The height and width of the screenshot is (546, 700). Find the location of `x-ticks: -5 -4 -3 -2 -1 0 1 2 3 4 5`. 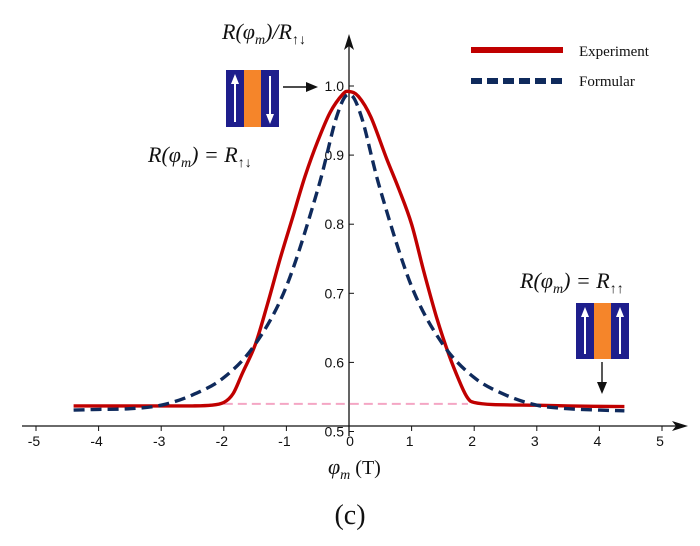

x-ticks: -5 -4 -3 -2 -1 0 1 2 3 4 5 is located at coordinates (346, 437).